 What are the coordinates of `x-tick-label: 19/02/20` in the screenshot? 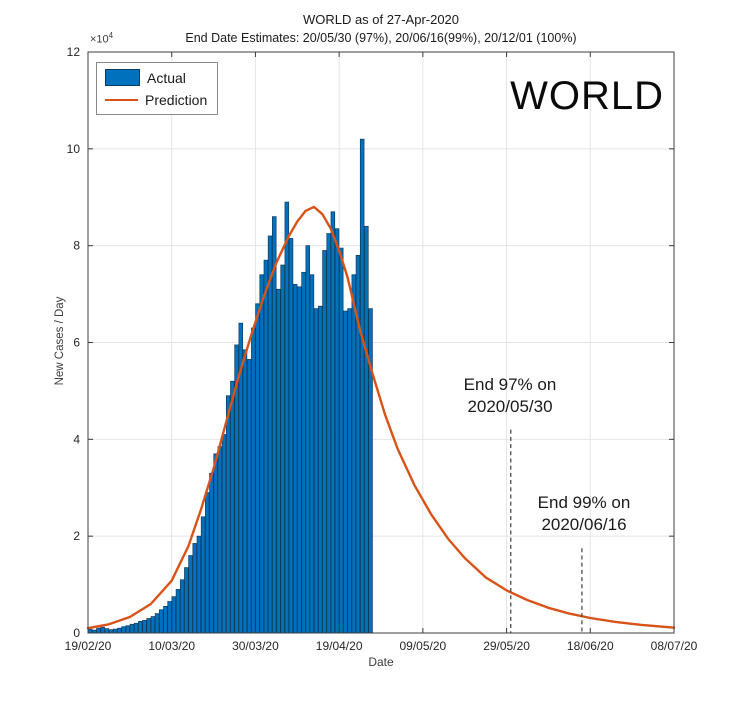 It's located at (88, 646).